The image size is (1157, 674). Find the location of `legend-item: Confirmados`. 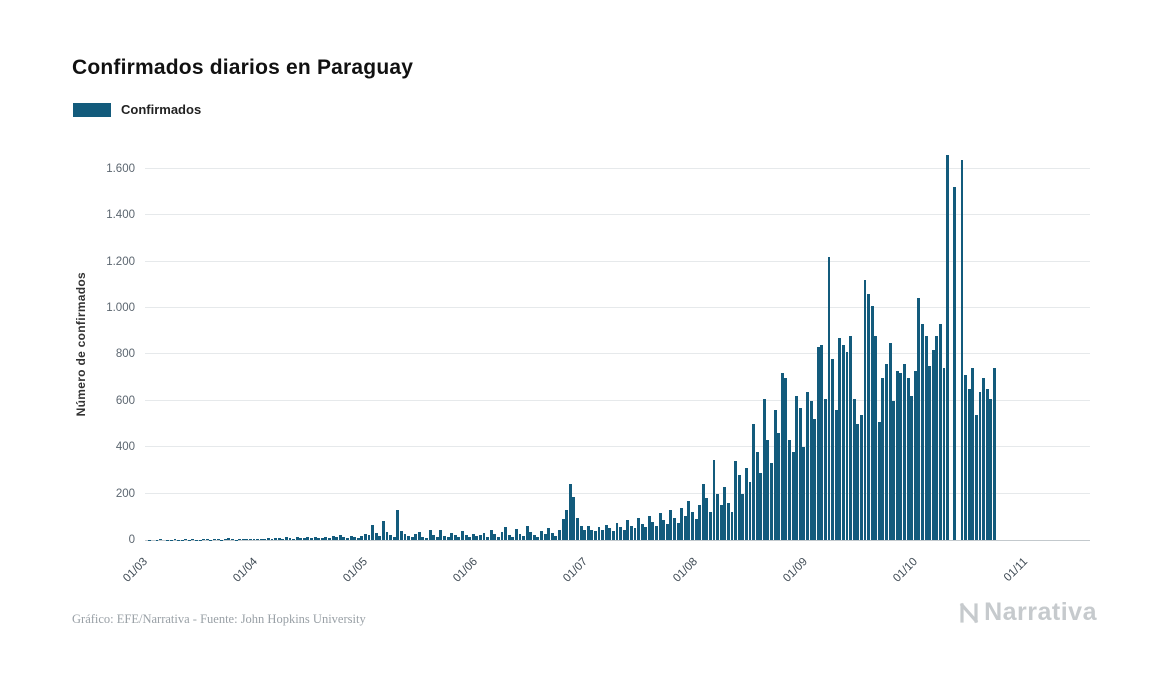

legend-item: Confirmados is located at coordinates (137, 109).